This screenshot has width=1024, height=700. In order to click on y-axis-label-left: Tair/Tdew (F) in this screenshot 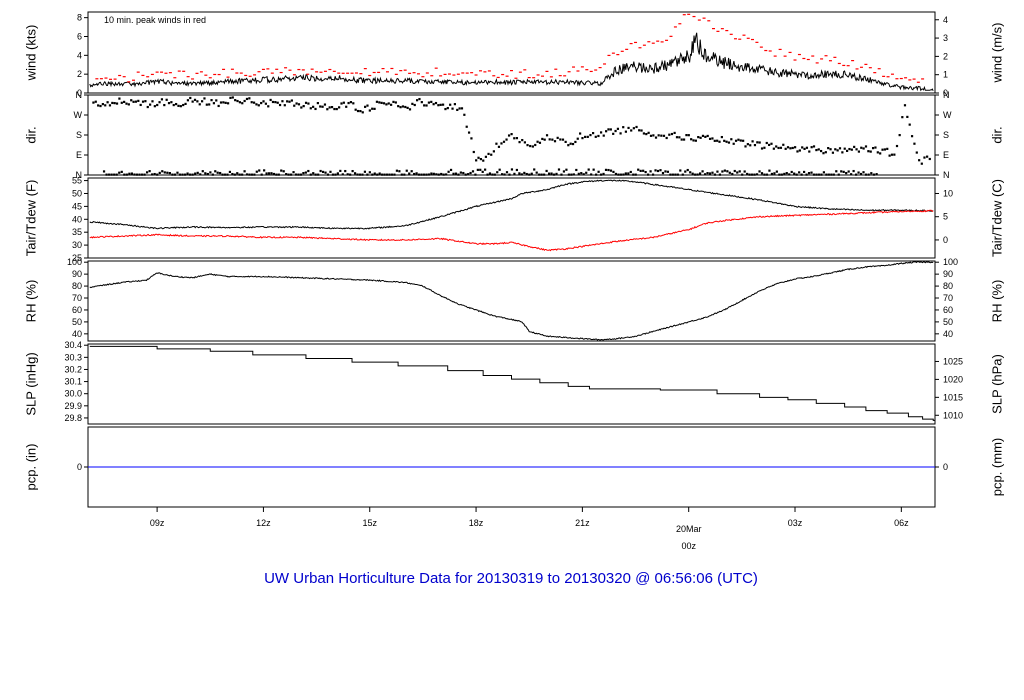, I will do `click(30, 218)`.